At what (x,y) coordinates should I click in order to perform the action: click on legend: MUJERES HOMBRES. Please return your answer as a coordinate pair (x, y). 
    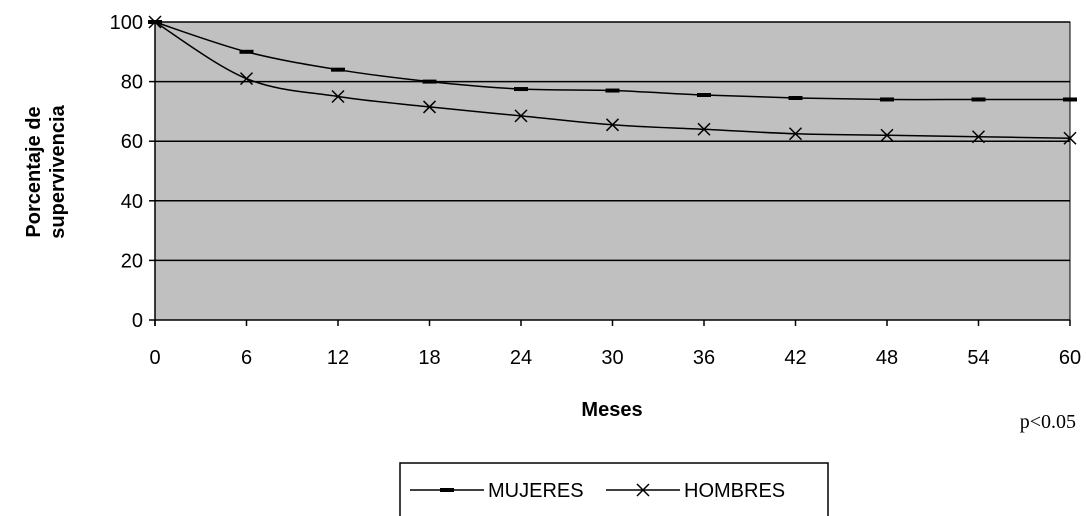
    Looking at the image, I should click on (614, 489).